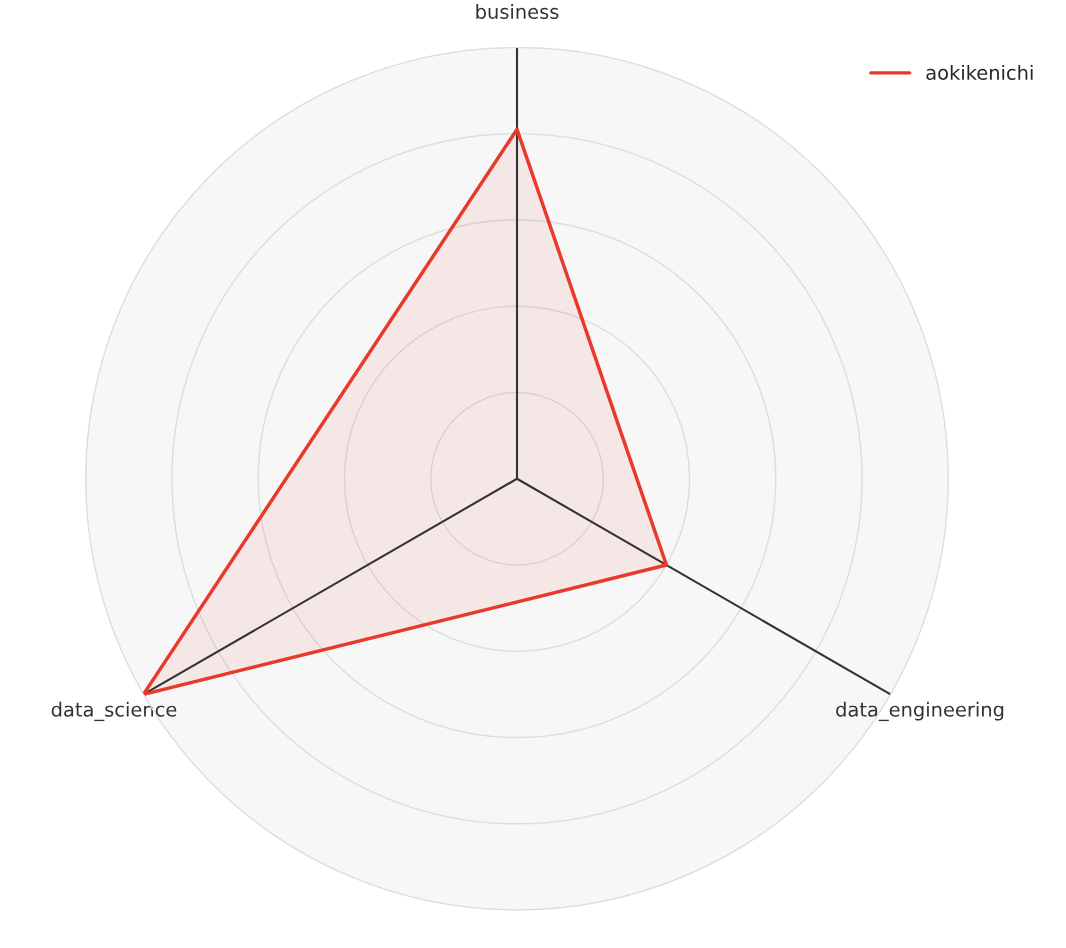  I want to click on spoke-label: data_engineering, so click(920, 711).